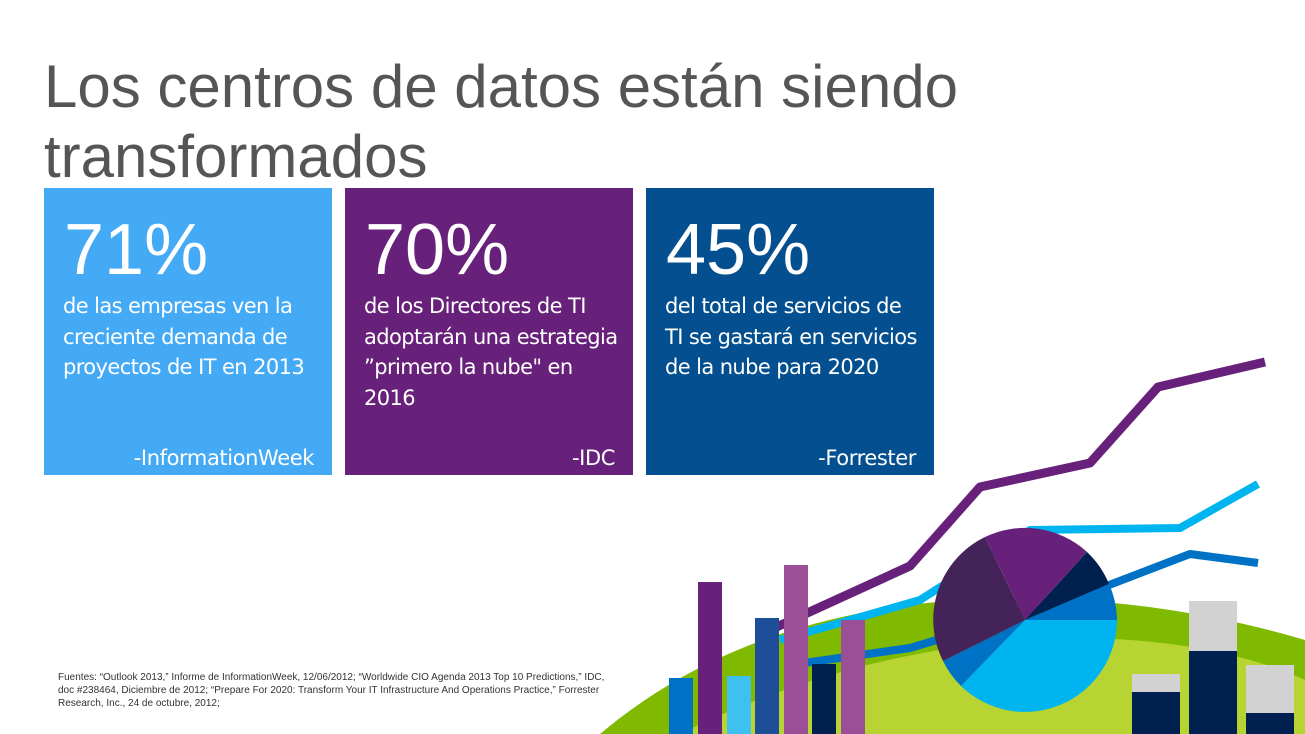 This screenshot has width=1305, height=734. What do you see at coordinates (224, 458) in the screenshot?
I see `stat-source: -InformationWeek` at bounding box center [224, 458].